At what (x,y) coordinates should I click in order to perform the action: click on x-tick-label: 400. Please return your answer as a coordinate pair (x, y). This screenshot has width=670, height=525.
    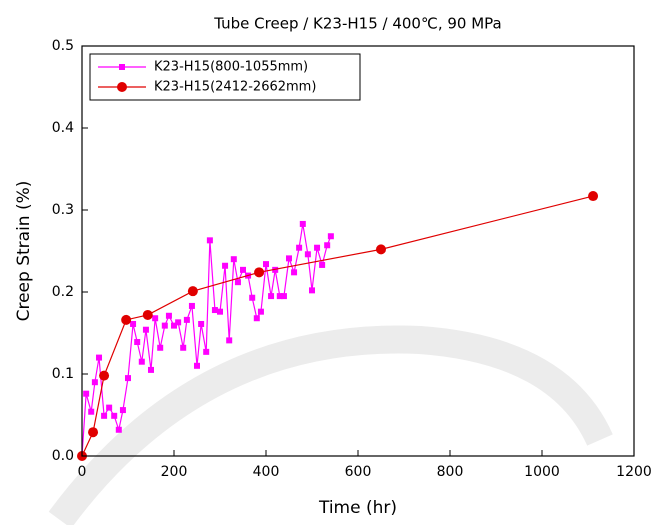
    Looking at the image, I should click on (266, 472).